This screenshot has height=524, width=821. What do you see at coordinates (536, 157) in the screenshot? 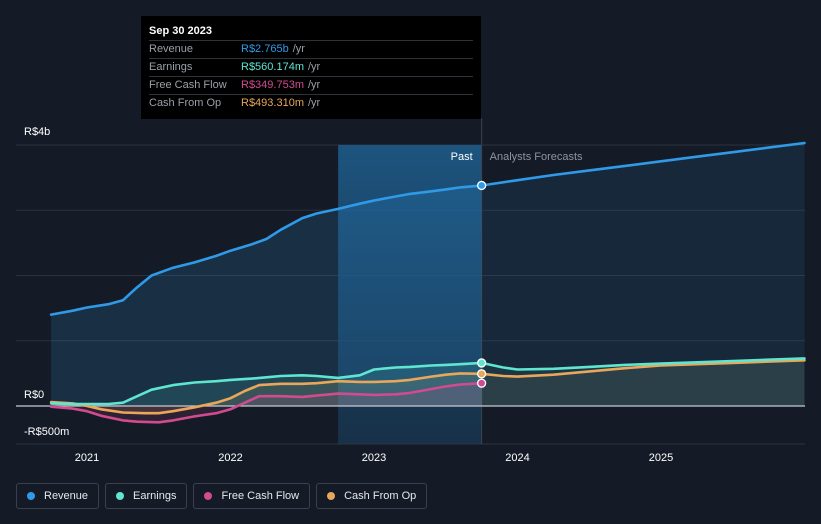
I see `forecast-label: Analysts Forecasts` at bounding box center [536, 157].